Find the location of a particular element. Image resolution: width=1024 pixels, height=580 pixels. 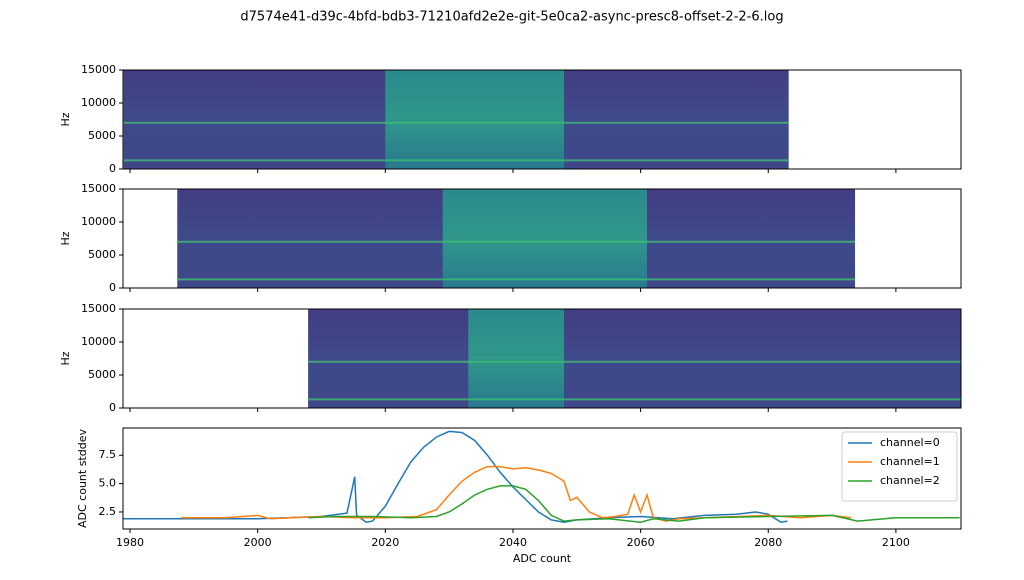

y-tick-label: 5.0 is located at coordinates (108, 483).